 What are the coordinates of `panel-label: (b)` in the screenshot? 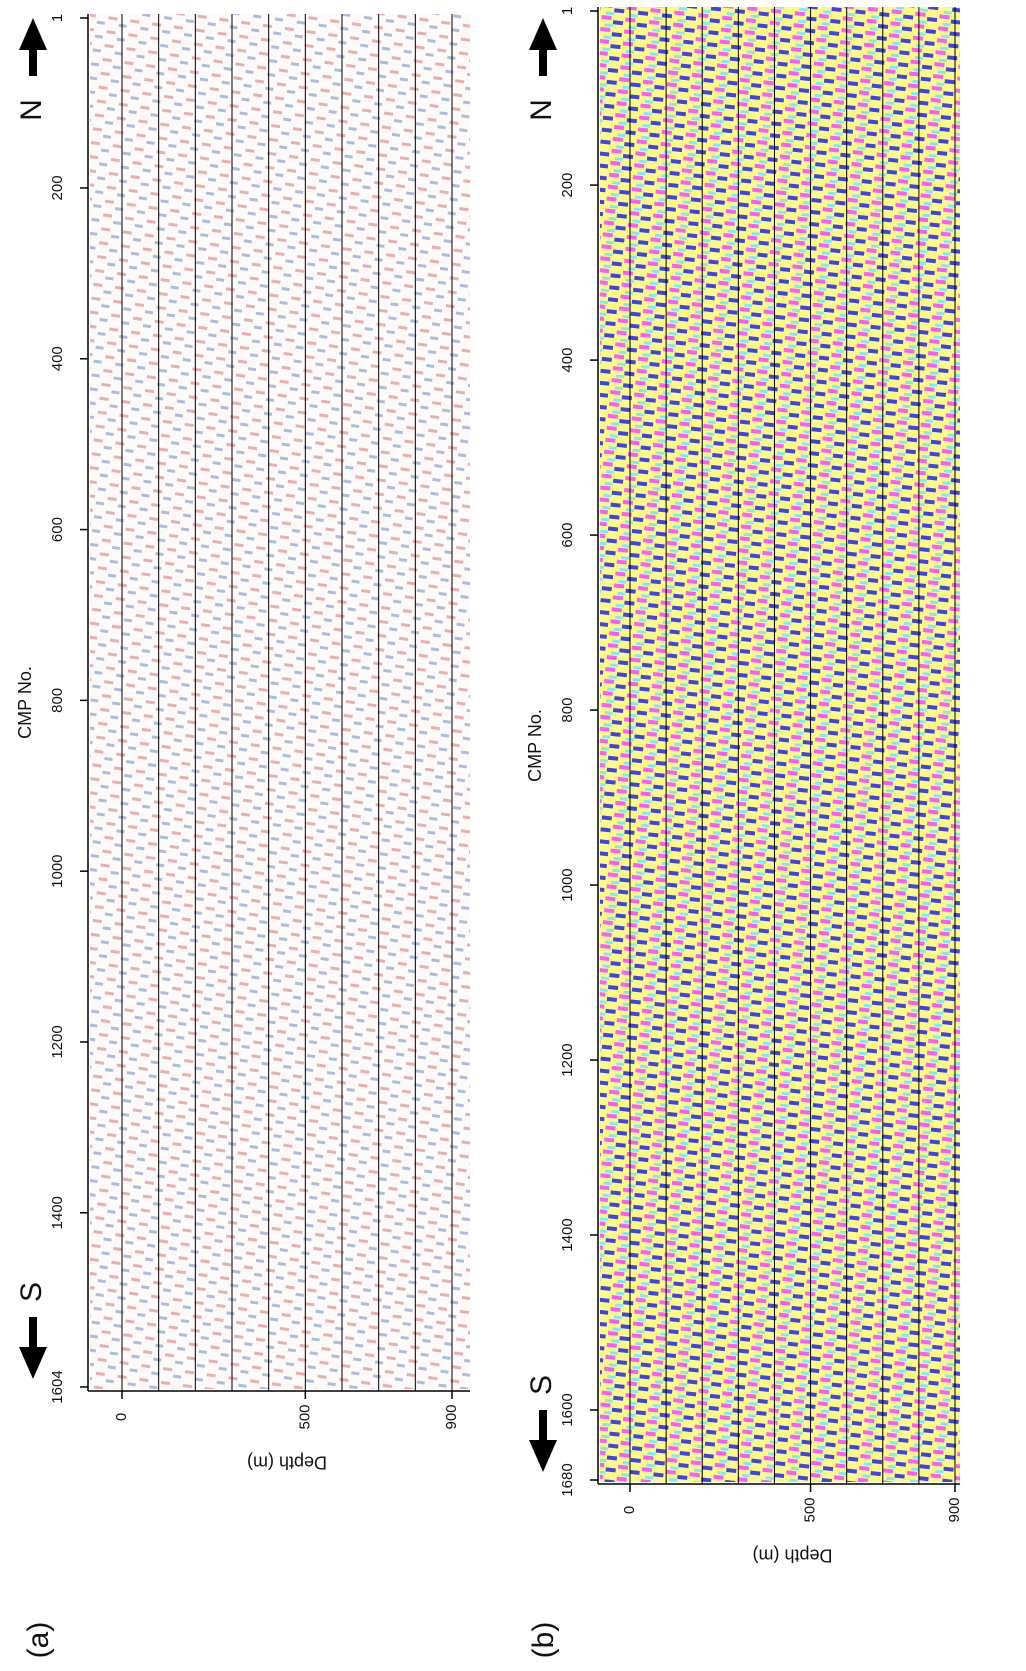 It's located at (543, 1640).